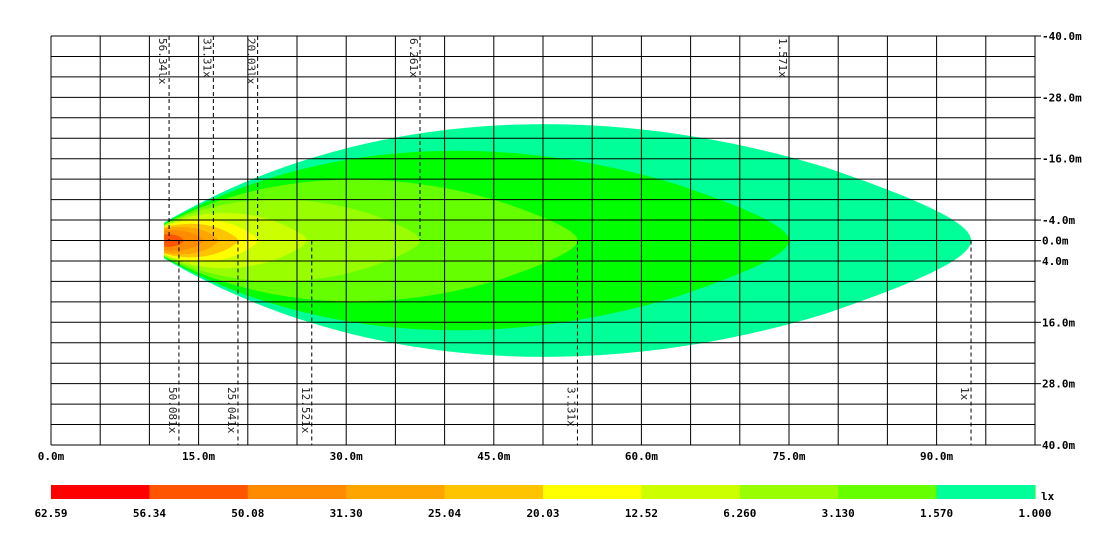  Describe the element at coordinates (346, 513) in the screenshot. I see `colorbar-label: 31.30` at that location.